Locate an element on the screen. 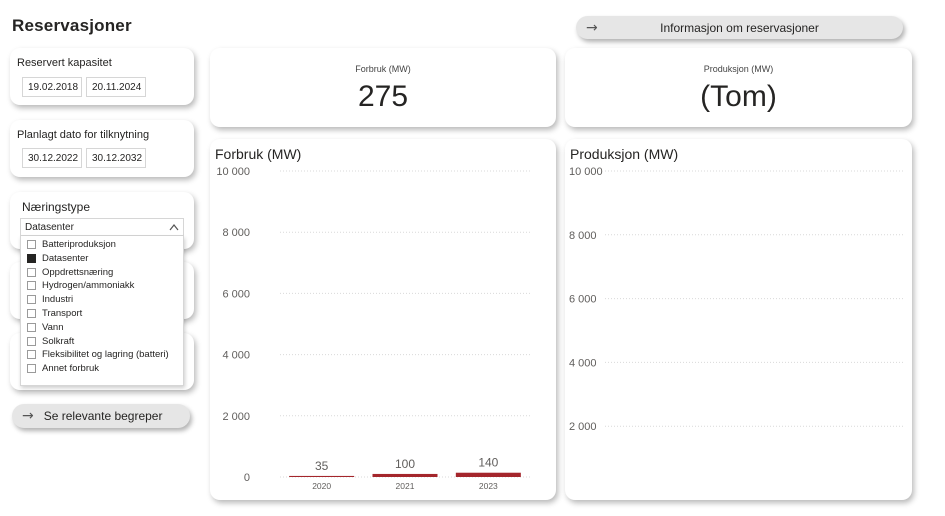  consumption-kpi-value: 275 is located at coordinates (383, 96).